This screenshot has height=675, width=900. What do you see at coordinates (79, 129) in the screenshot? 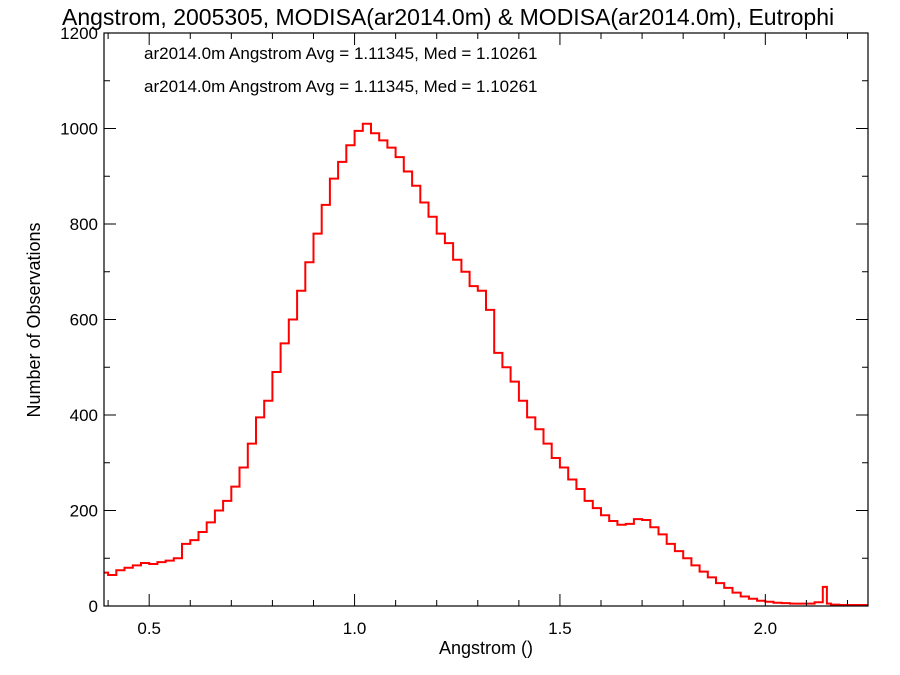
I see `y-tick-label: 1000` at bounding box center [79, 129].